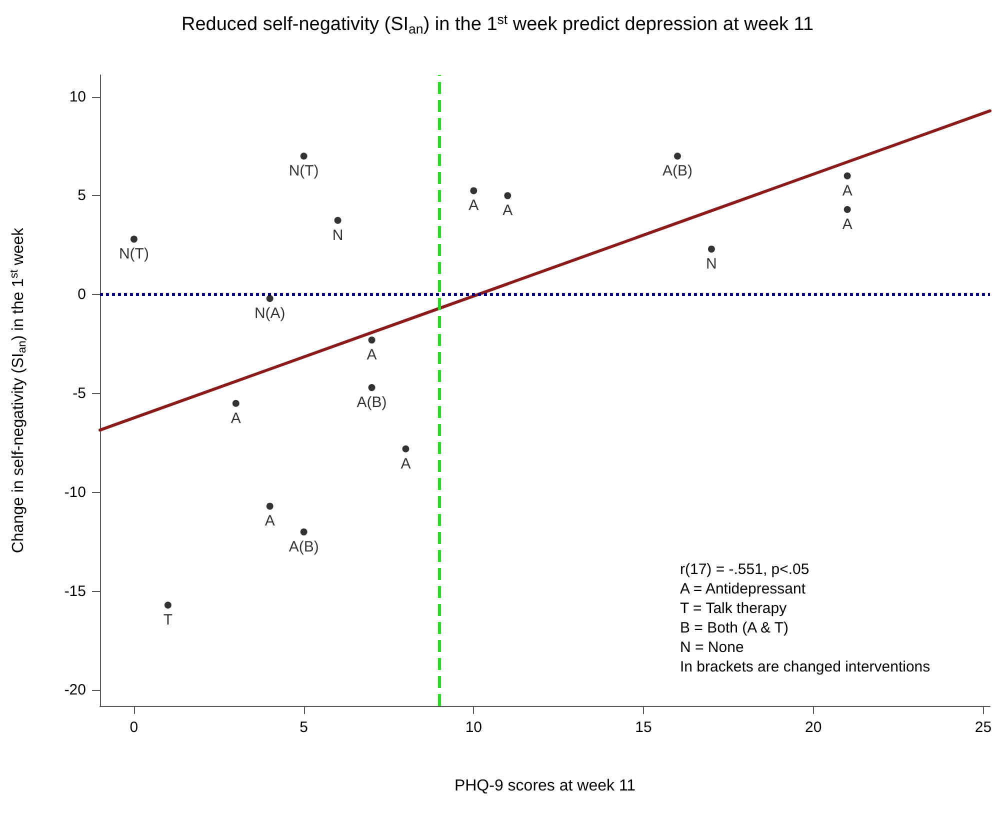 This screenshot has height=821, width=995. I want to click on y-tick-label: 0, so click(82, 295).